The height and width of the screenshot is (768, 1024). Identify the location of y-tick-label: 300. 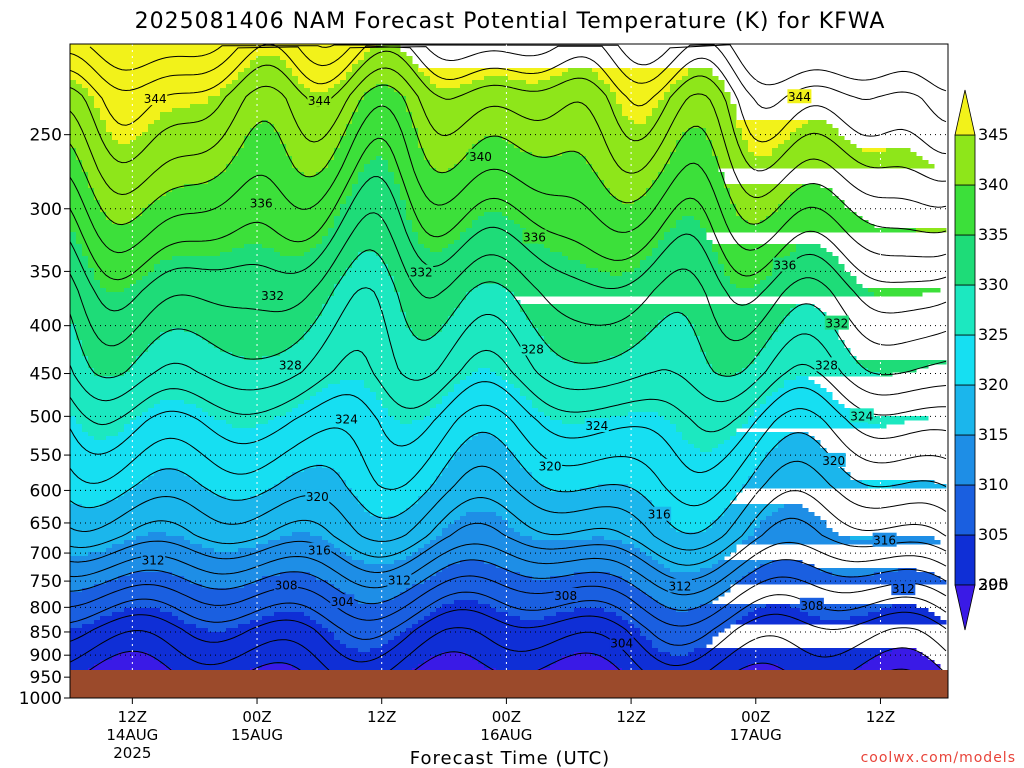
(46, 210).